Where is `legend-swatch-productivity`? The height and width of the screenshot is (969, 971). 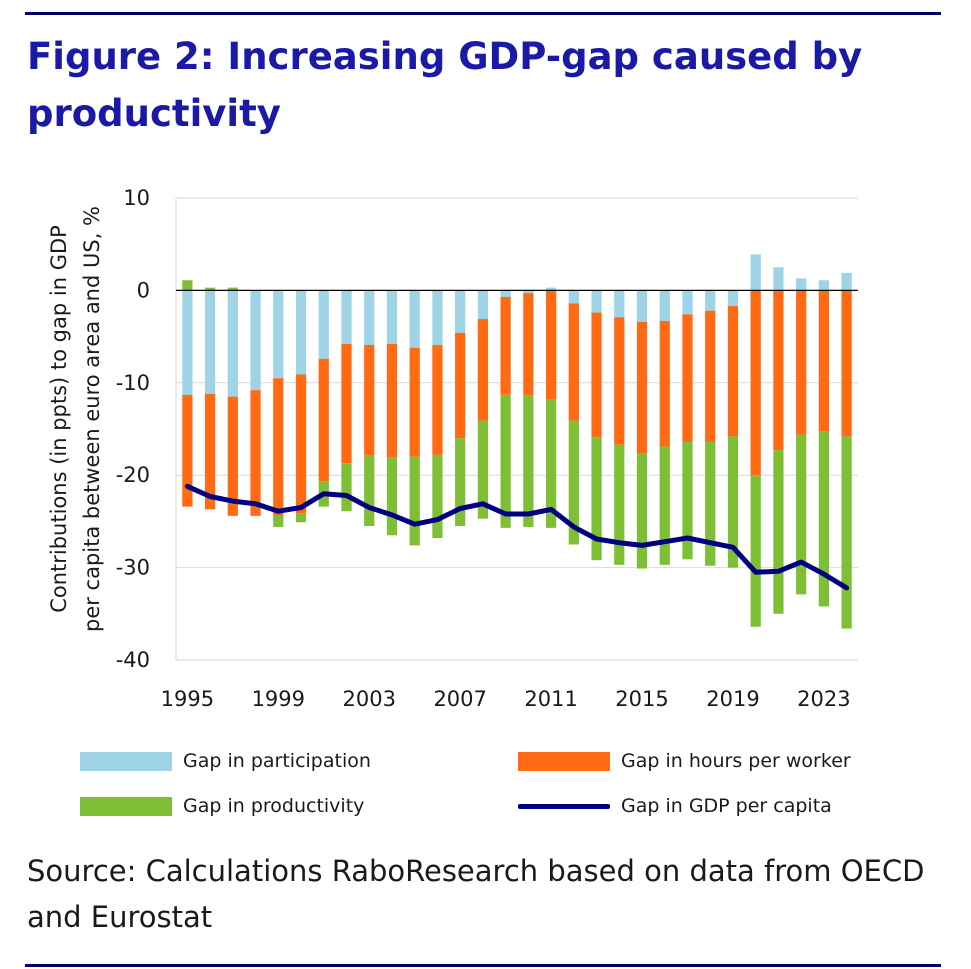
legend-swatch-productivity is located at coordinates (126, 806).